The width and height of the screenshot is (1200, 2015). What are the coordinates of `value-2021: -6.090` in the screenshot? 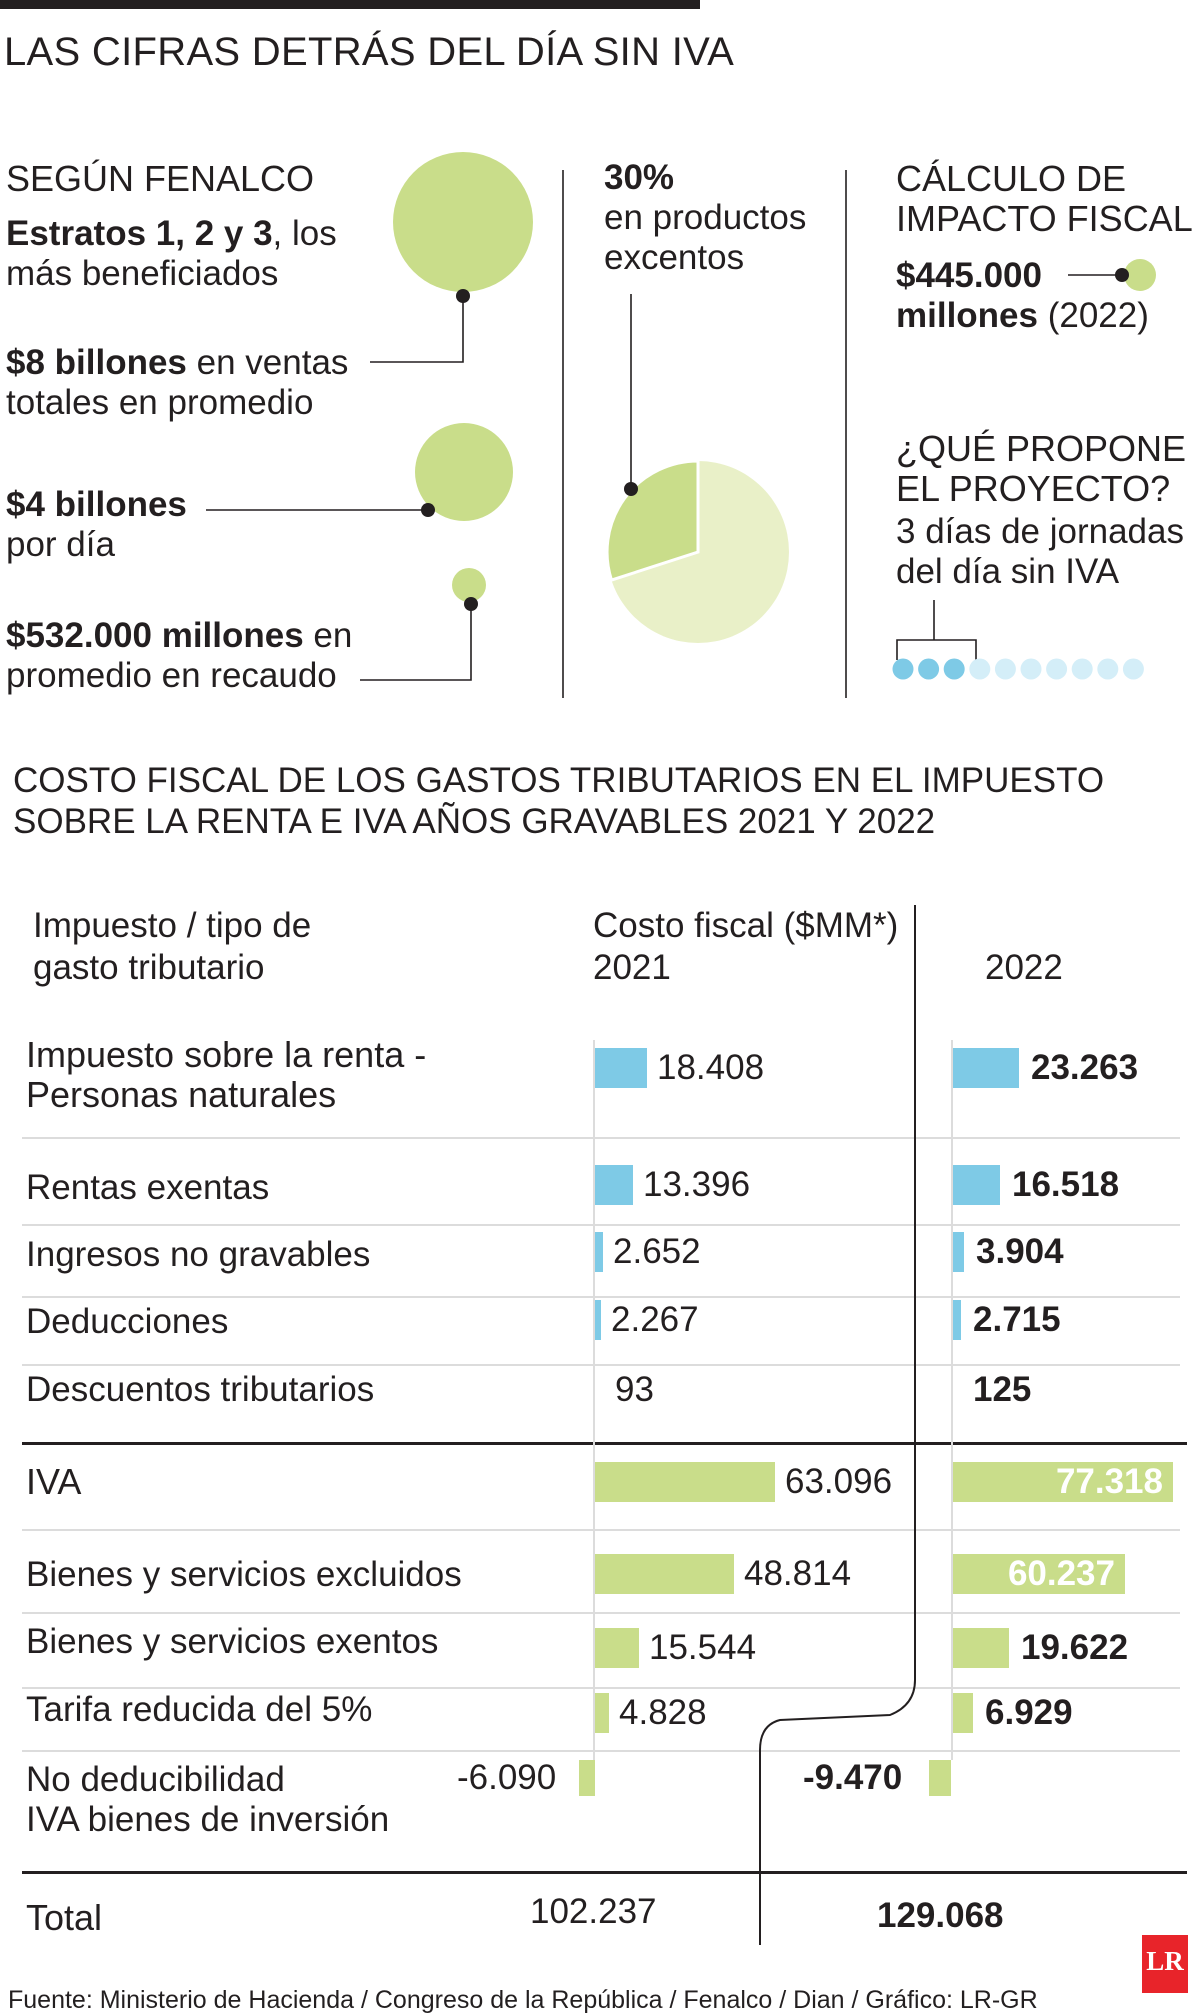 It's located at (507, 1777).